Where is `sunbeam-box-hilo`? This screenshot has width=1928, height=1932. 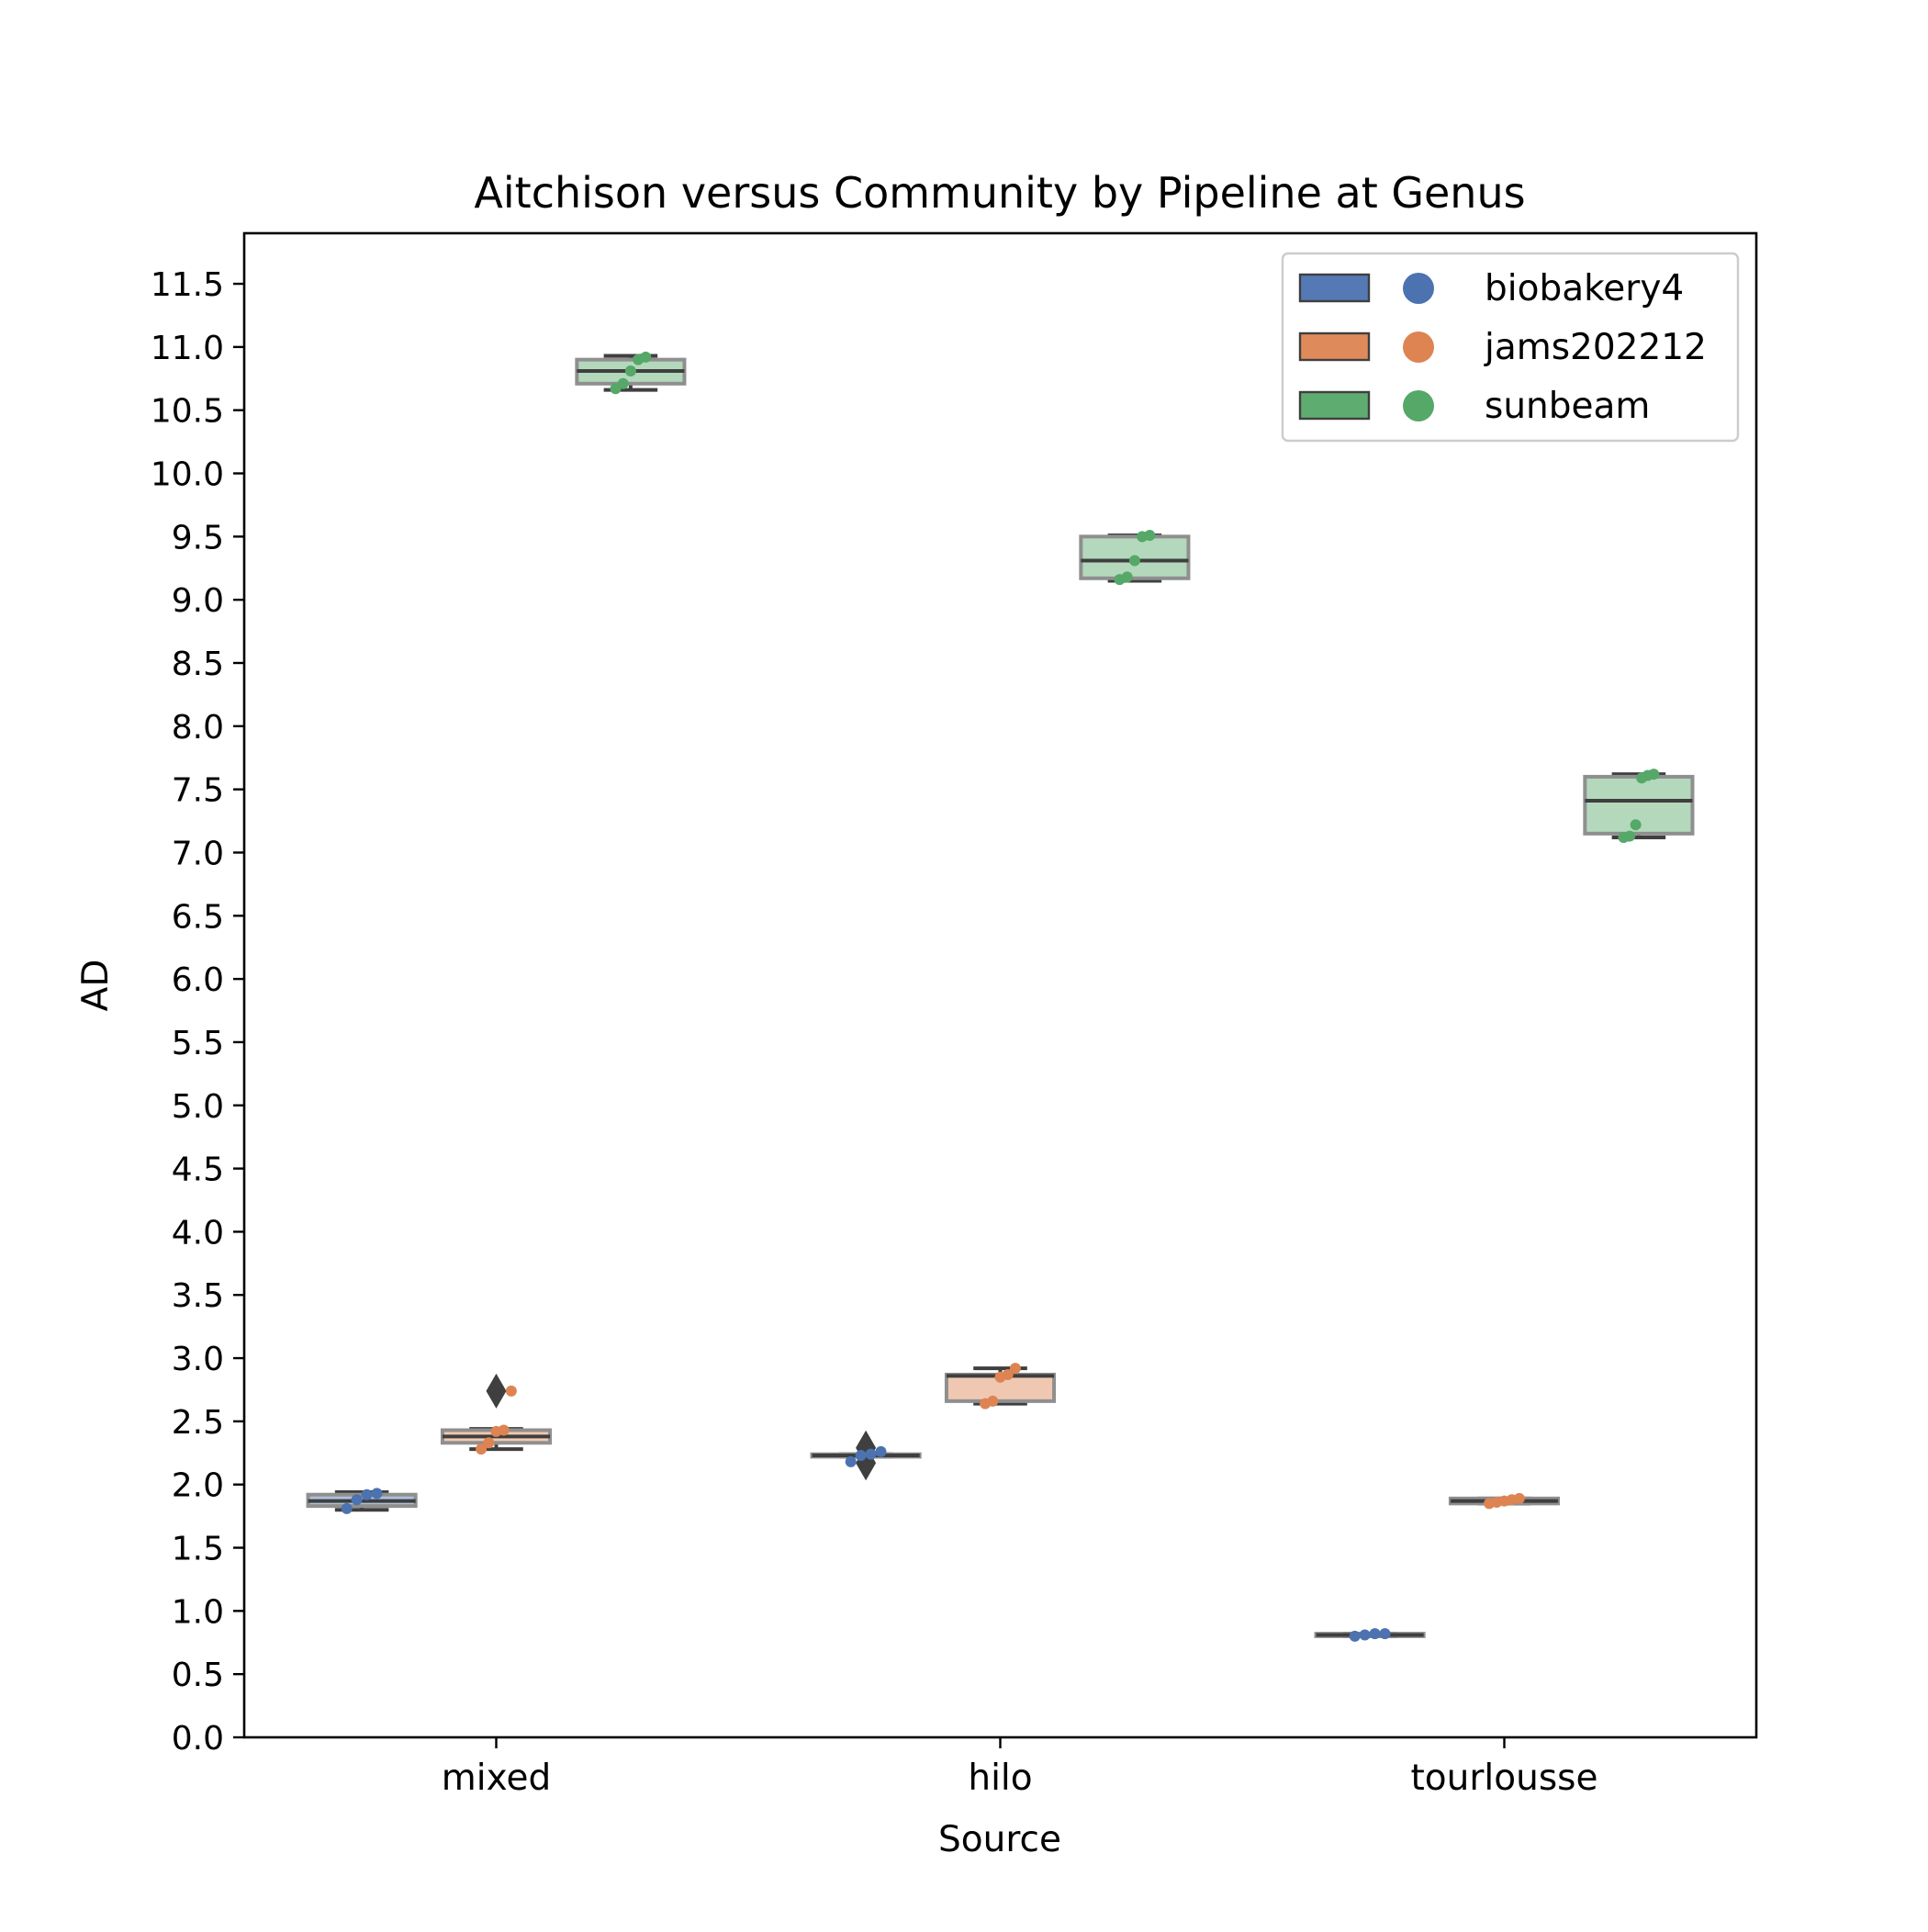
sunbeam-box-hilo is located at coordinates (1135, 557).